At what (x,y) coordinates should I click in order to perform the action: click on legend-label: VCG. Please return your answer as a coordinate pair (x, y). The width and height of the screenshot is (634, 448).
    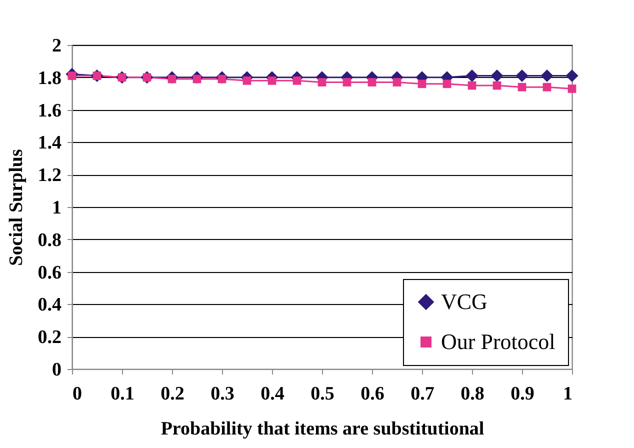
    Looking at the image, I should click on (464, 301).